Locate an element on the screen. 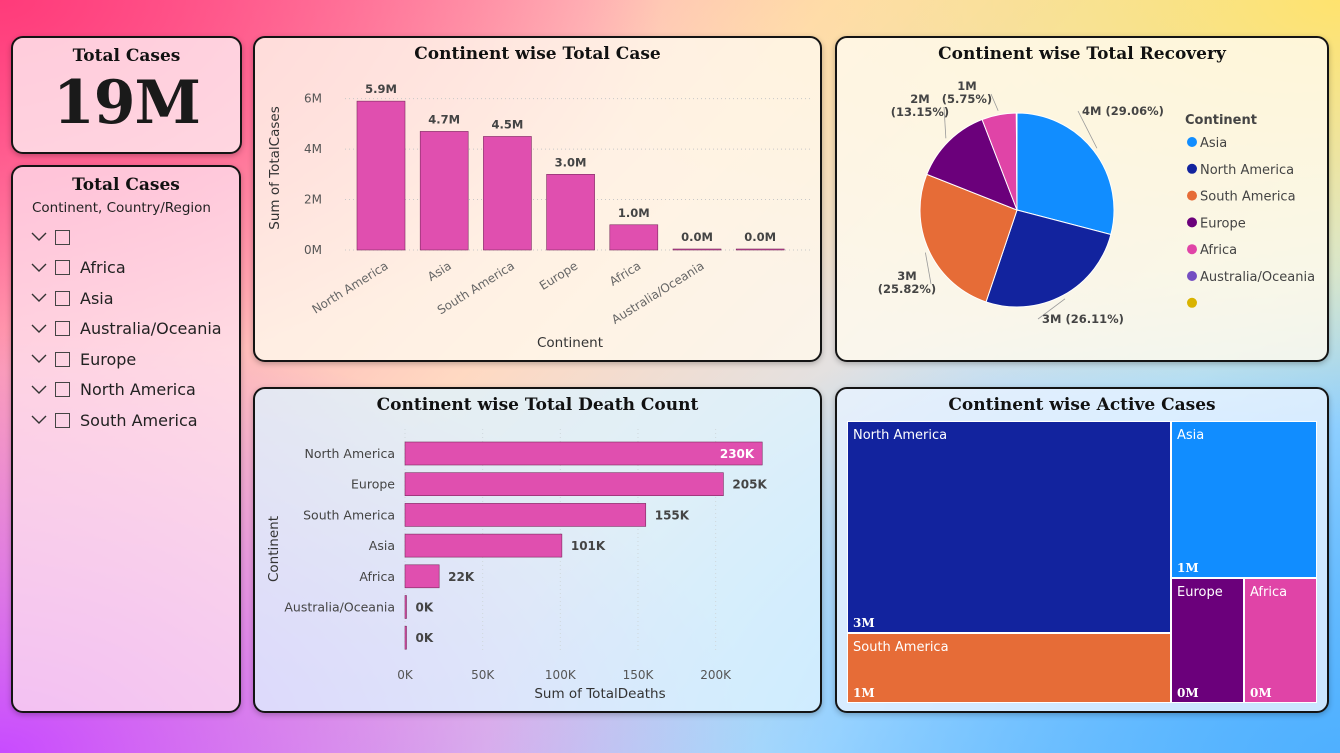 The width and height of the screenshot is (1340, 753). slicer-item-label: Africa is located at coordinates (103, 267).